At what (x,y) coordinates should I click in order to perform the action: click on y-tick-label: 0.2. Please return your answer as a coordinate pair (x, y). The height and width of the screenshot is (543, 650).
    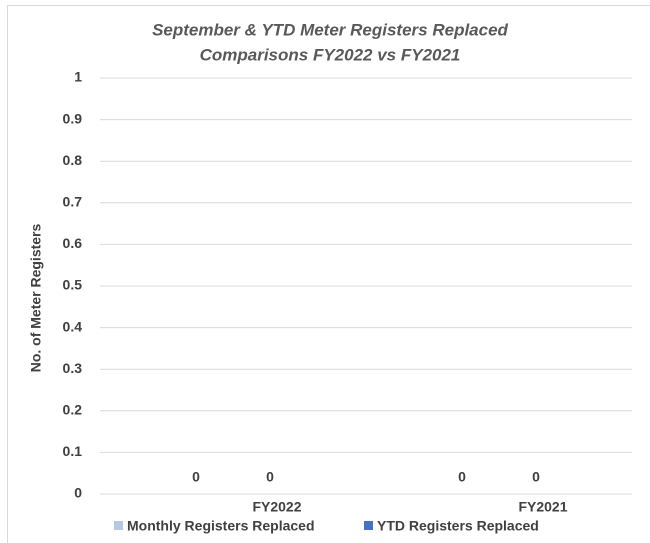
    Looking at the image, I should click on (73, 410).